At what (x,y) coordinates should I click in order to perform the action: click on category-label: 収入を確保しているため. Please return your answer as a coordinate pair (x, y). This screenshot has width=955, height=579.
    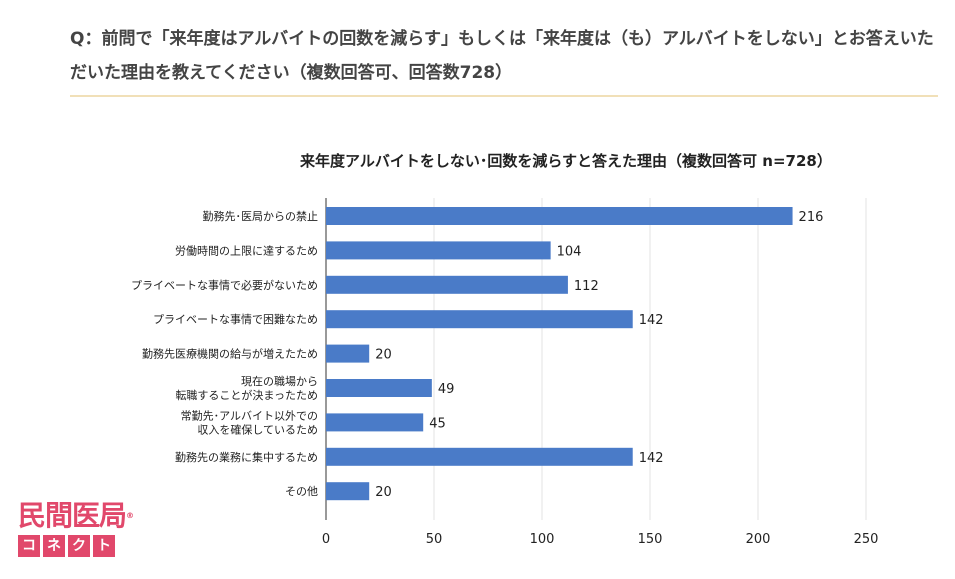
    Looking at the image, I should click on (257, 429).